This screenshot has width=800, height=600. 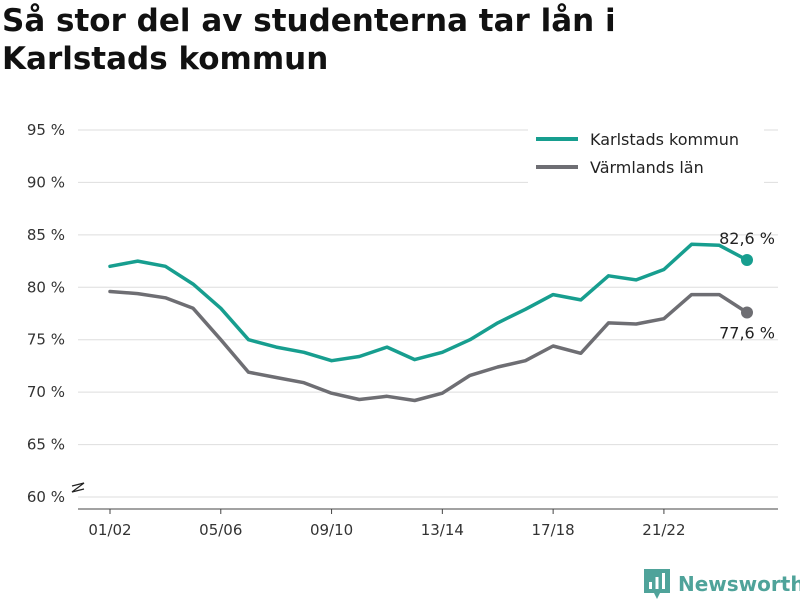 I want to click on y-tick-label: 65 %, so click(x=46, y=445).